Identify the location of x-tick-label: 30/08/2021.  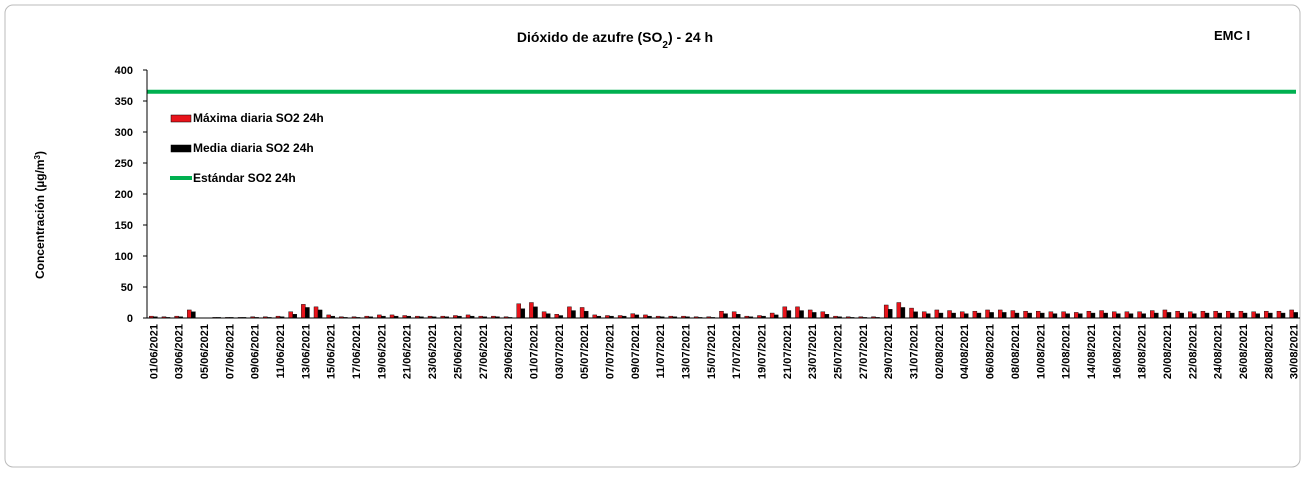
(1295, 351).